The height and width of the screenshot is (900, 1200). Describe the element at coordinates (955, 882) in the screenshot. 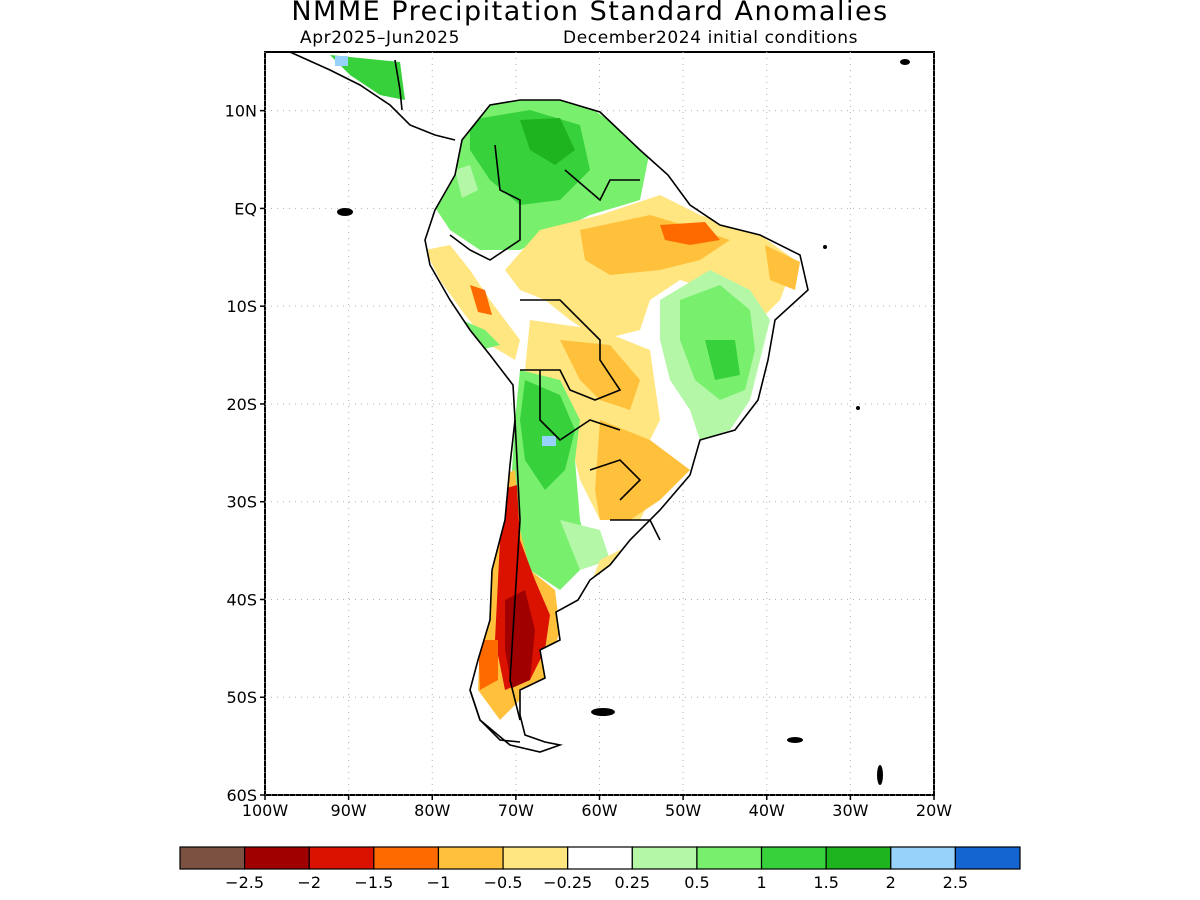

I see `colorbar-label: 2.5` at that location.